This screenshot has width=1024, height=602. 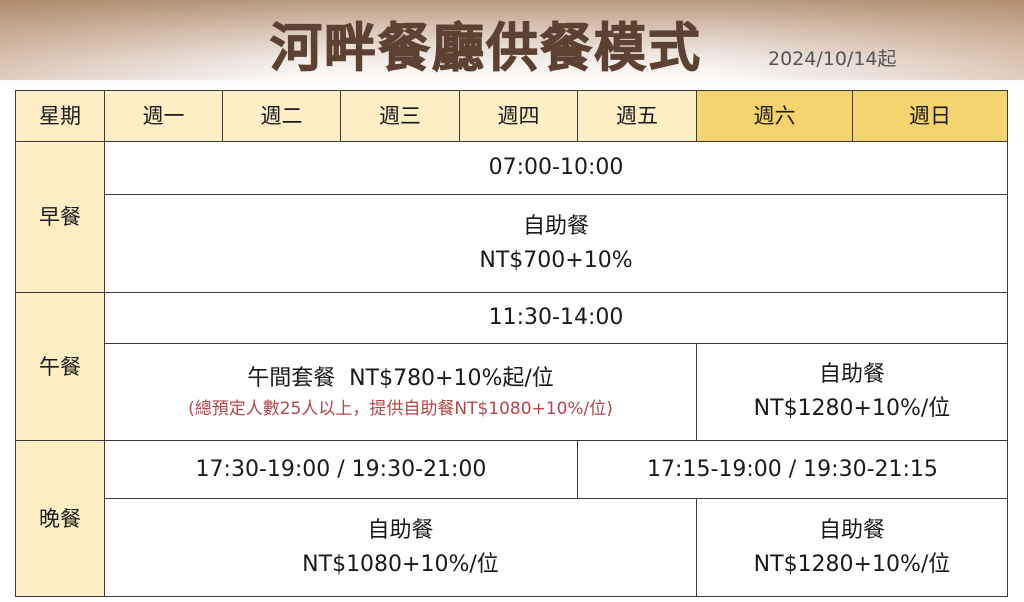 What do you see at coordinates (400, 116) in the screenshot?
I see `header-wed: 週三` at bounding box center [400, 116].